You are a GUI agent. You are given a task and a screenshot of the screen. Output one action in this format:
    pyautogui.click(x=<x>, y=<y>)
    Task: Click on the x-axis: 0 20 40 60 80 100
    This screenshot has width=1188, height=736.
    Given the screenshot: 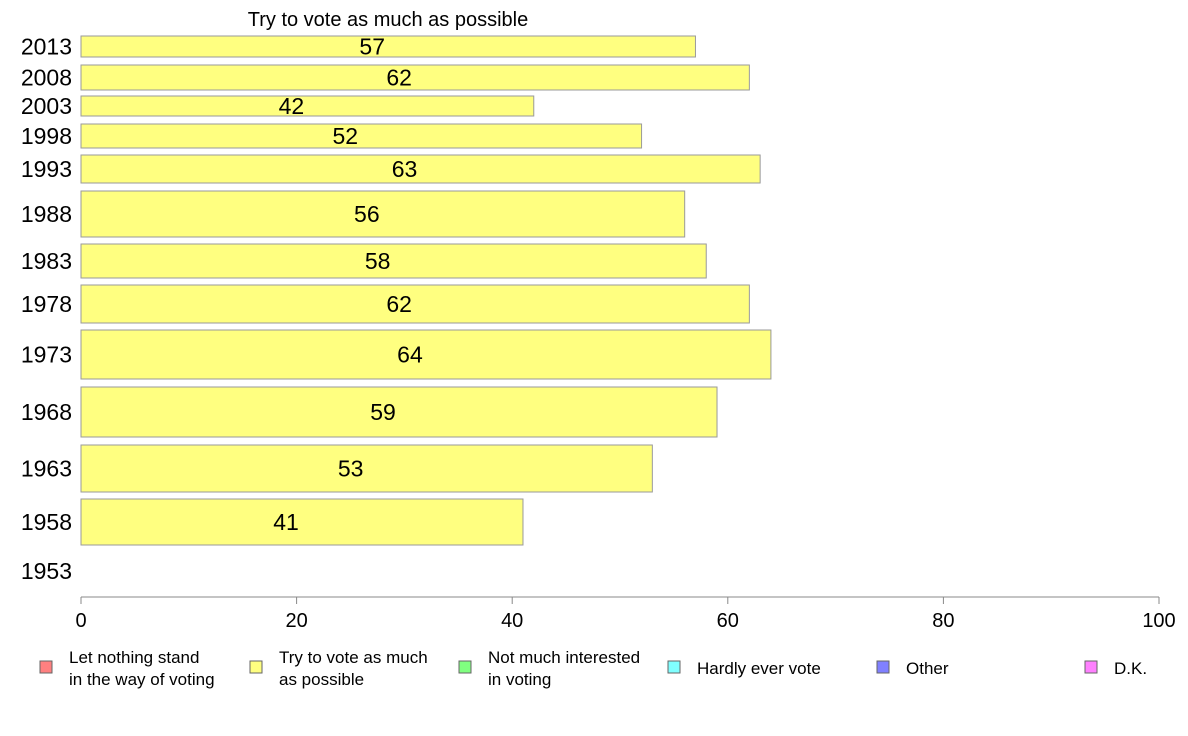 What is the action you would take?
    pyautogui.click(x=625, y=614)
    